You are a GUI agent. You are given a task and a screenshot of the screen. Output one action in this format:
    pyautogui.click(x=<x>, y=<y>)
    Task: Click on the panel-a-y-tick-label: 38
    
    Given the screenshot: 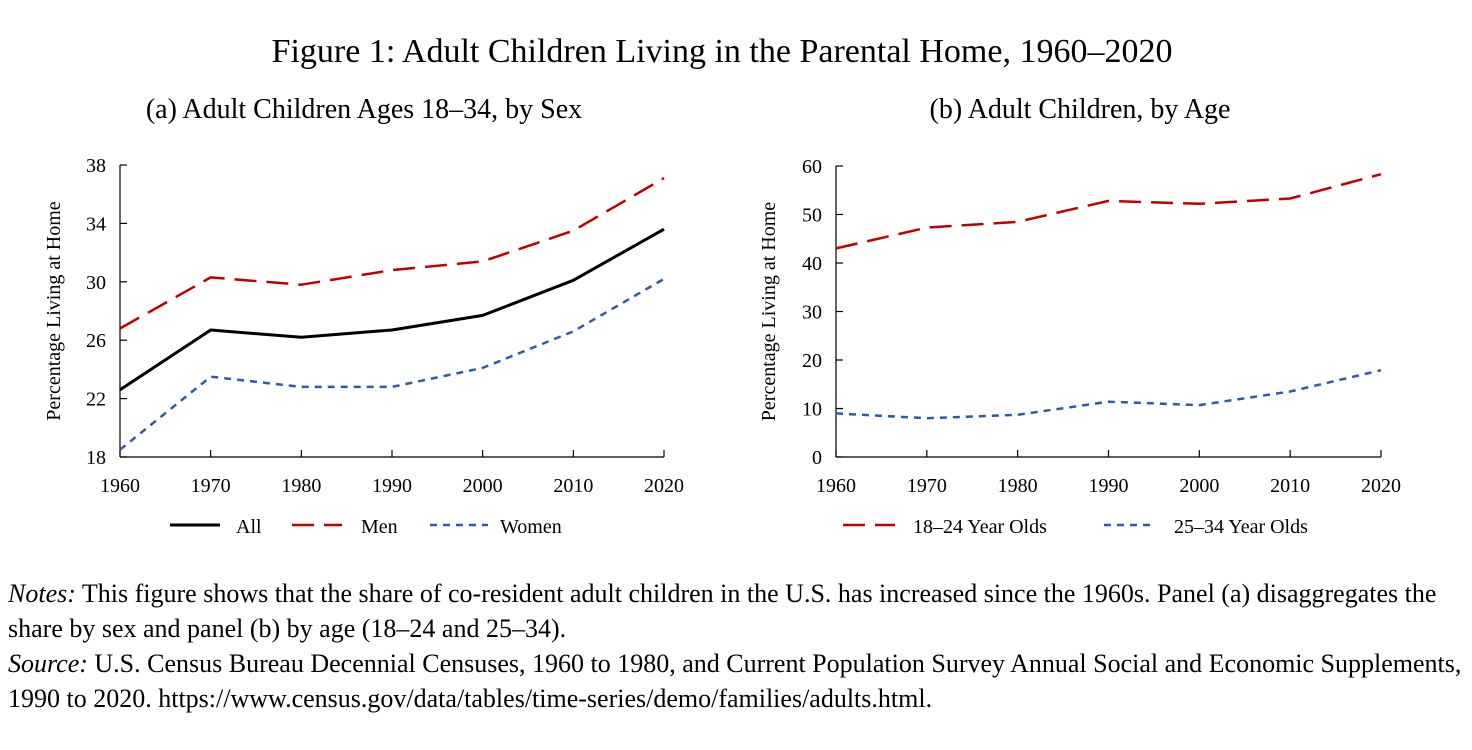 What is the action you would take?
    pyautogui.click(x=96, y=166)
    